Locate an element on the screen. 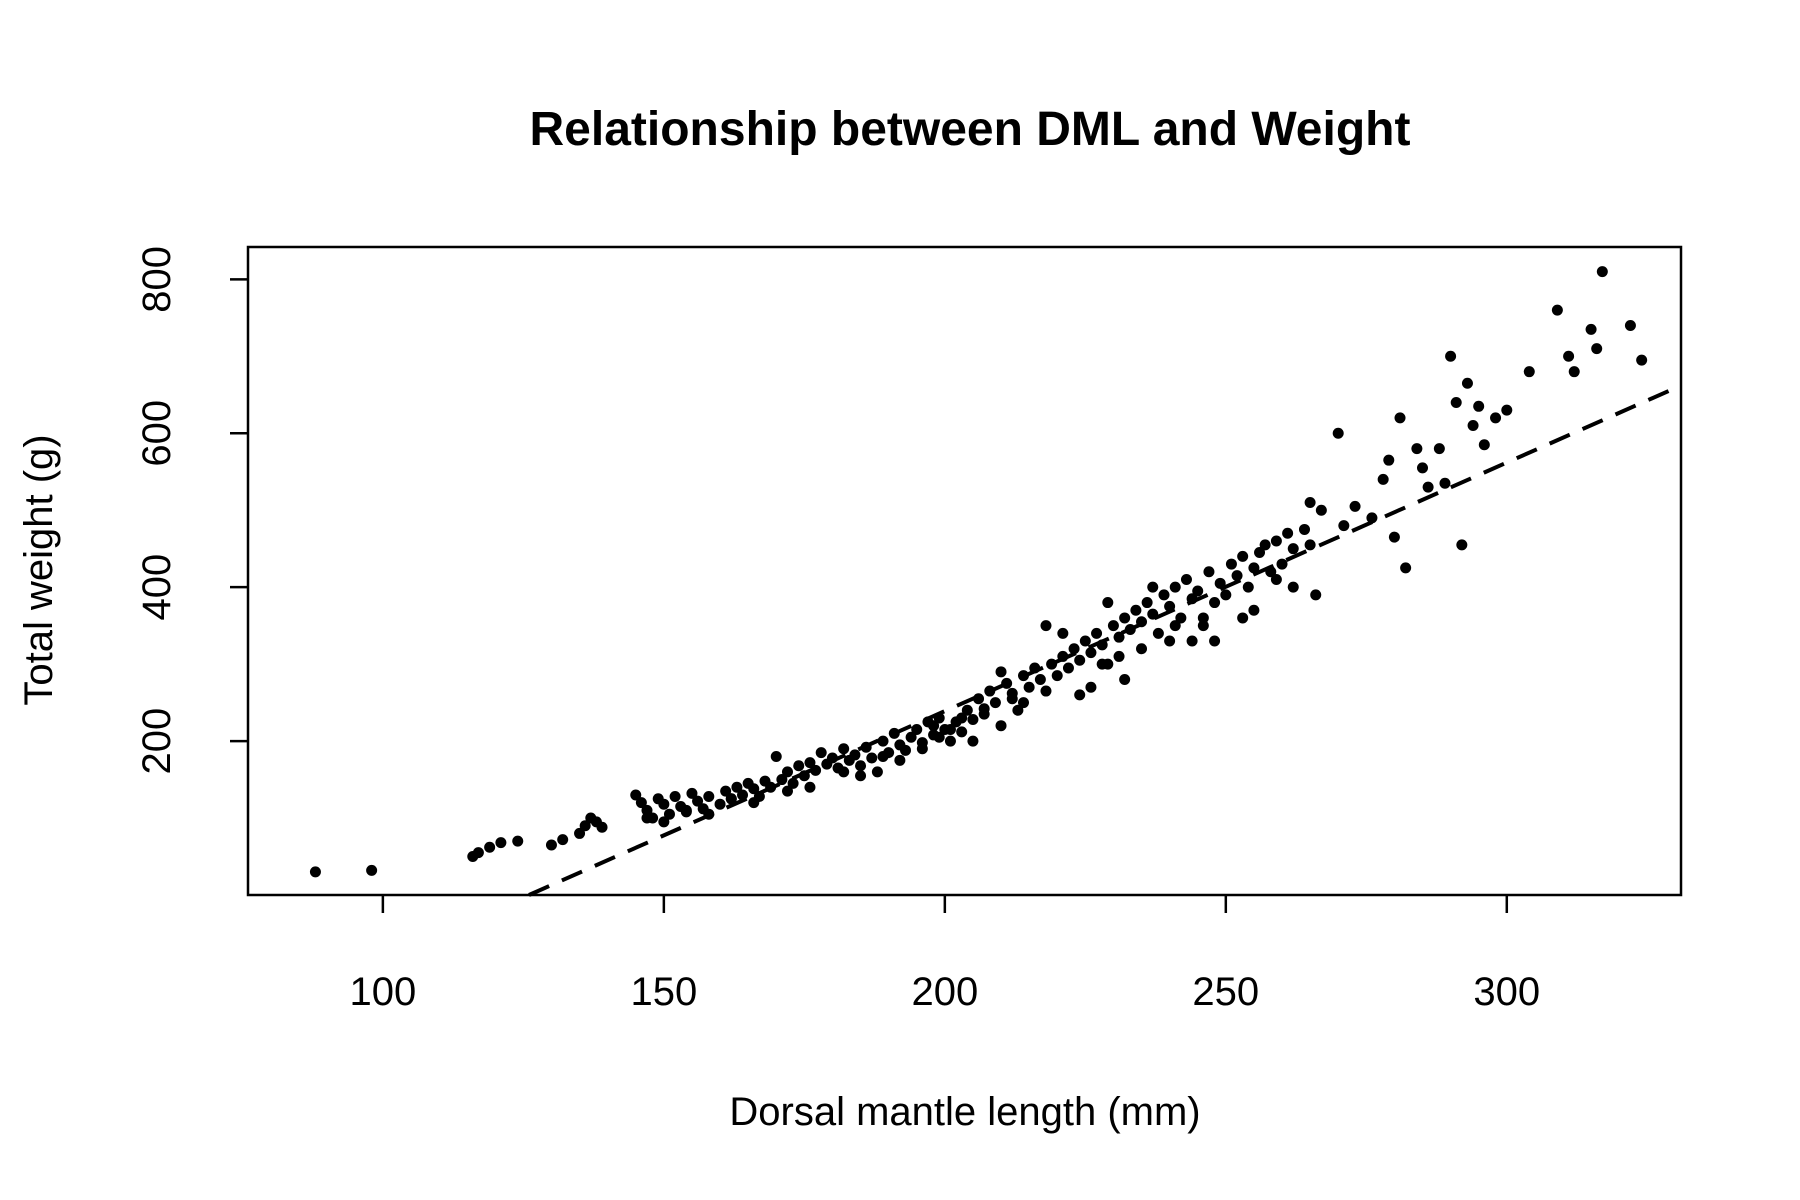 The image size is (1800, 1200). y-axis-label: Total weight (g) is located at coordinates (39, 569).